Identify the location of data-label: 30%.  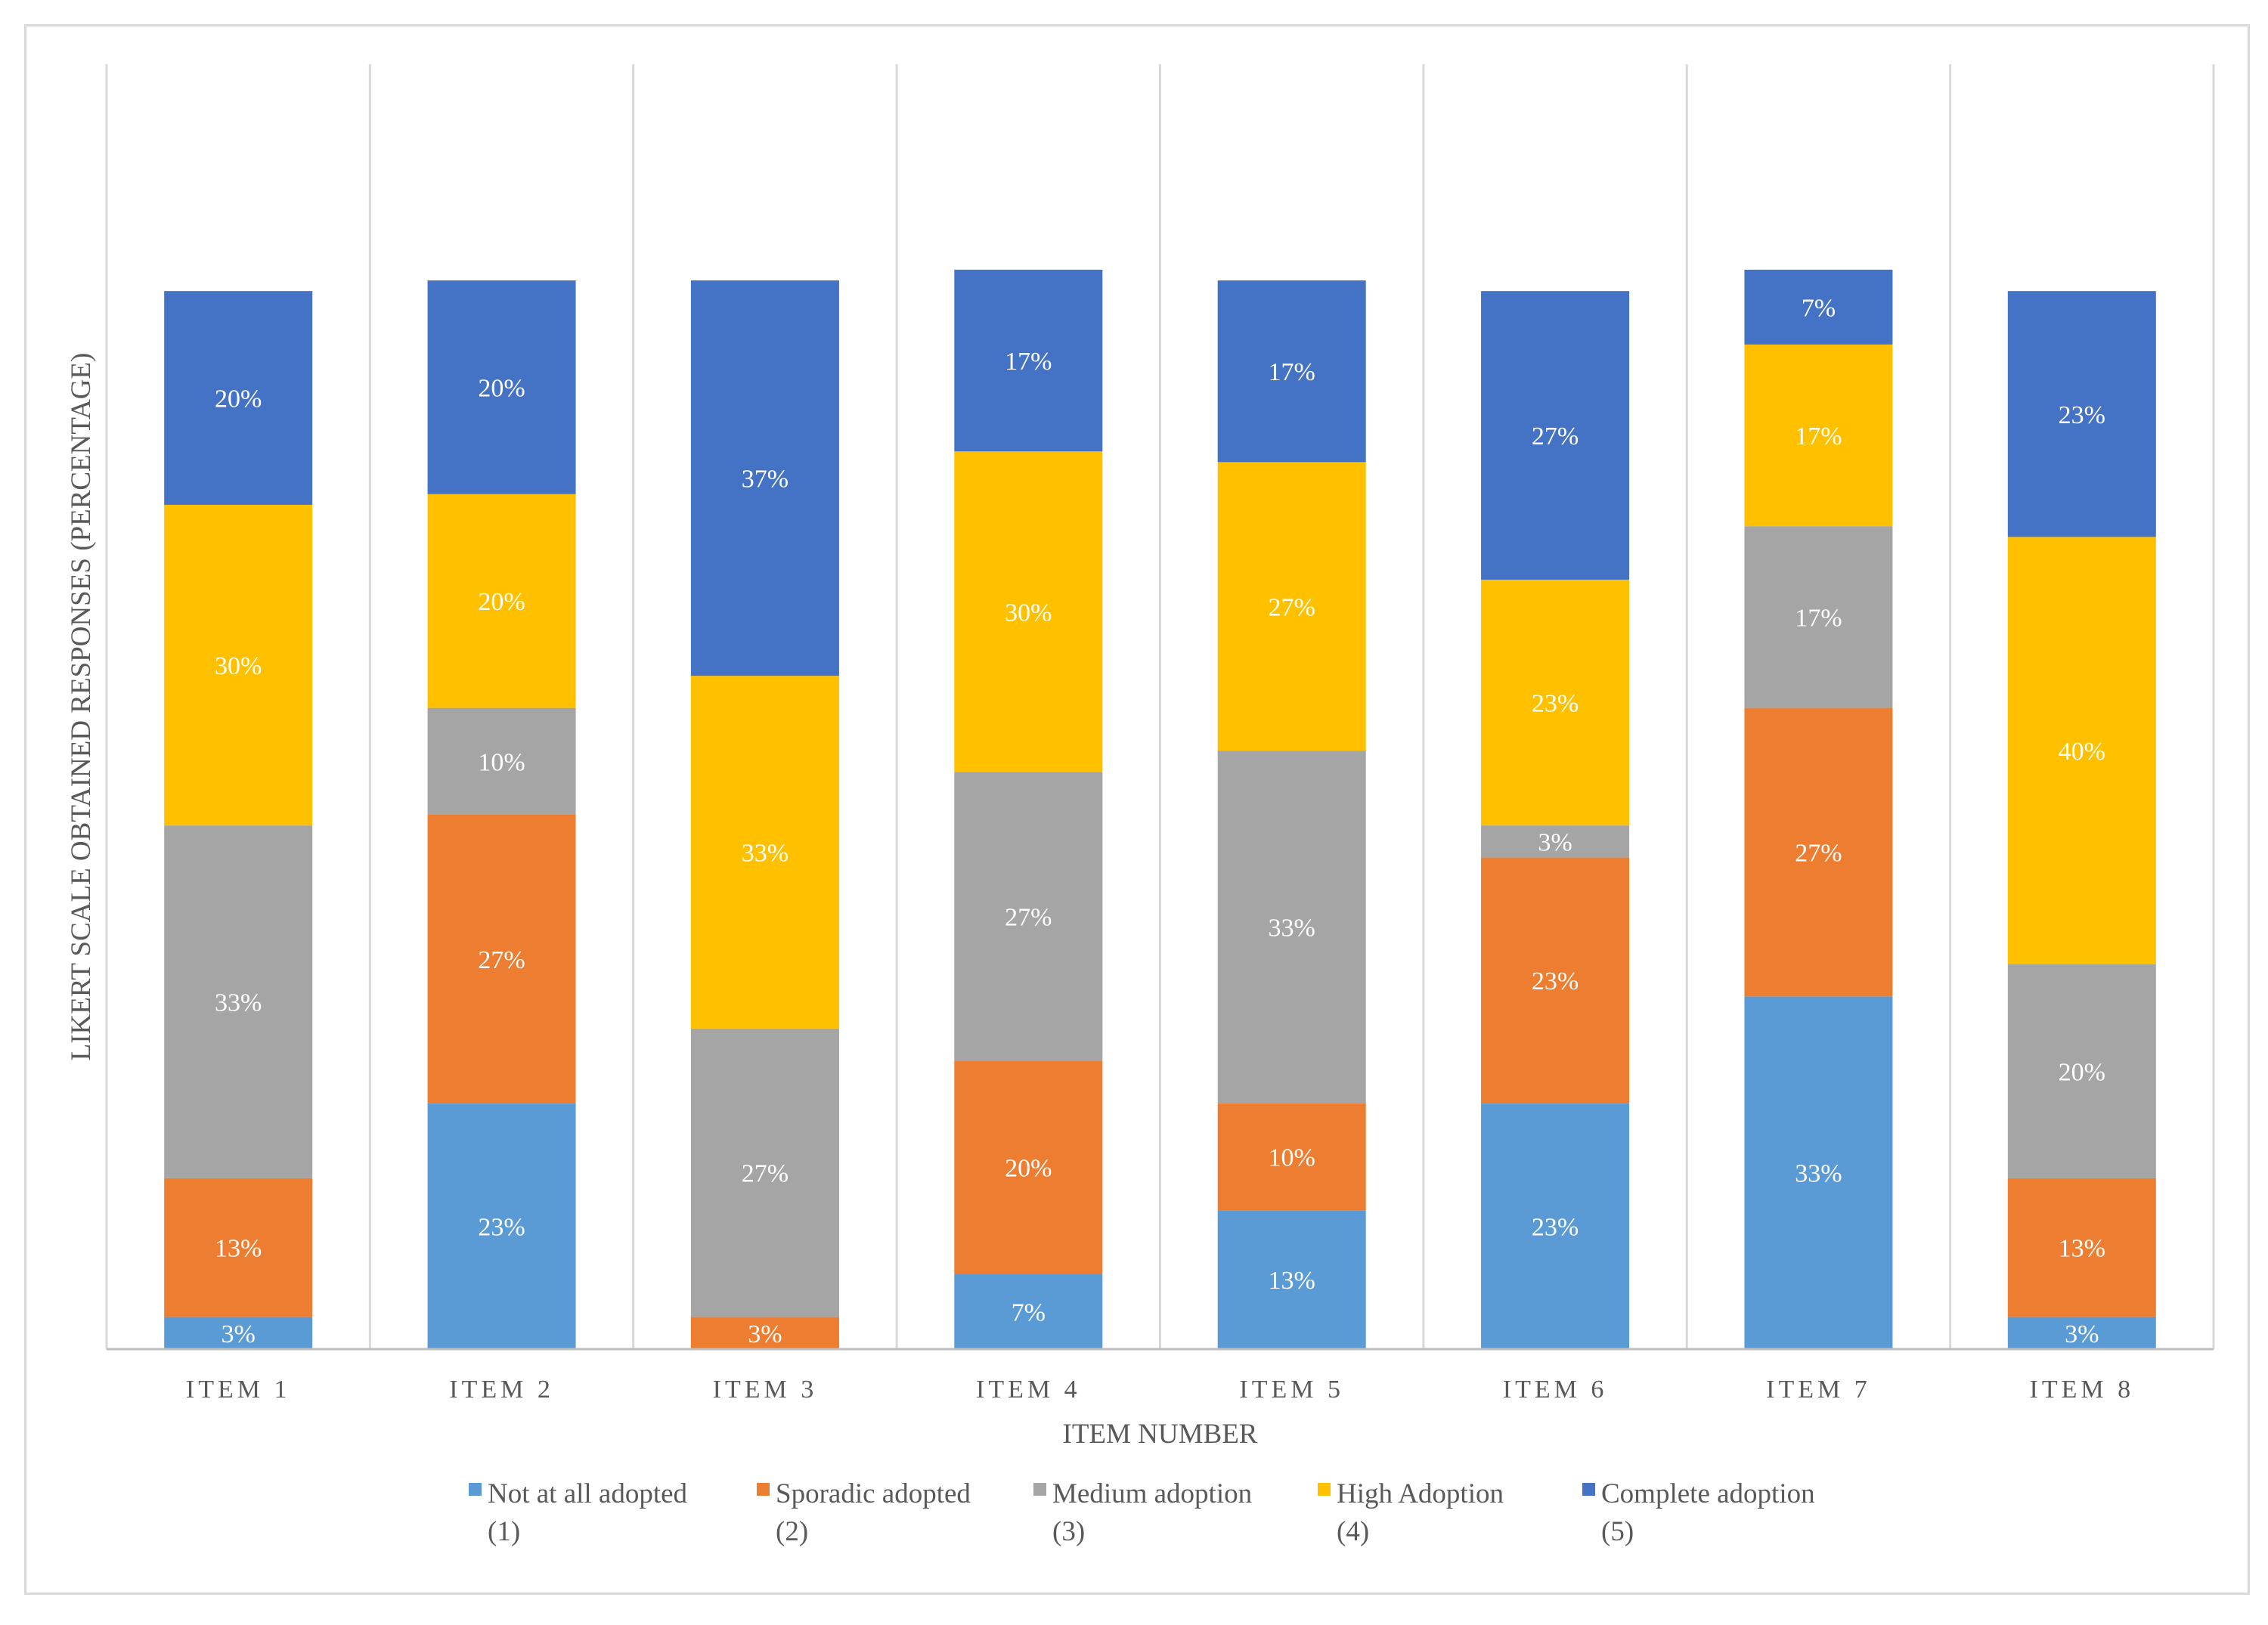
(1028, 613).